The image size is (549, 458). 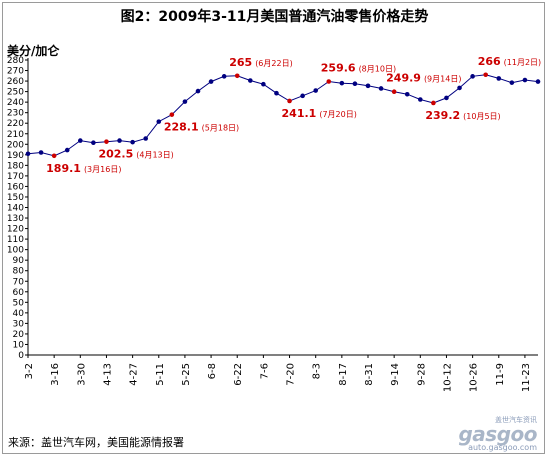 I want to click on y-axis-label: 美分/加仑, so click(x=33, y=51).